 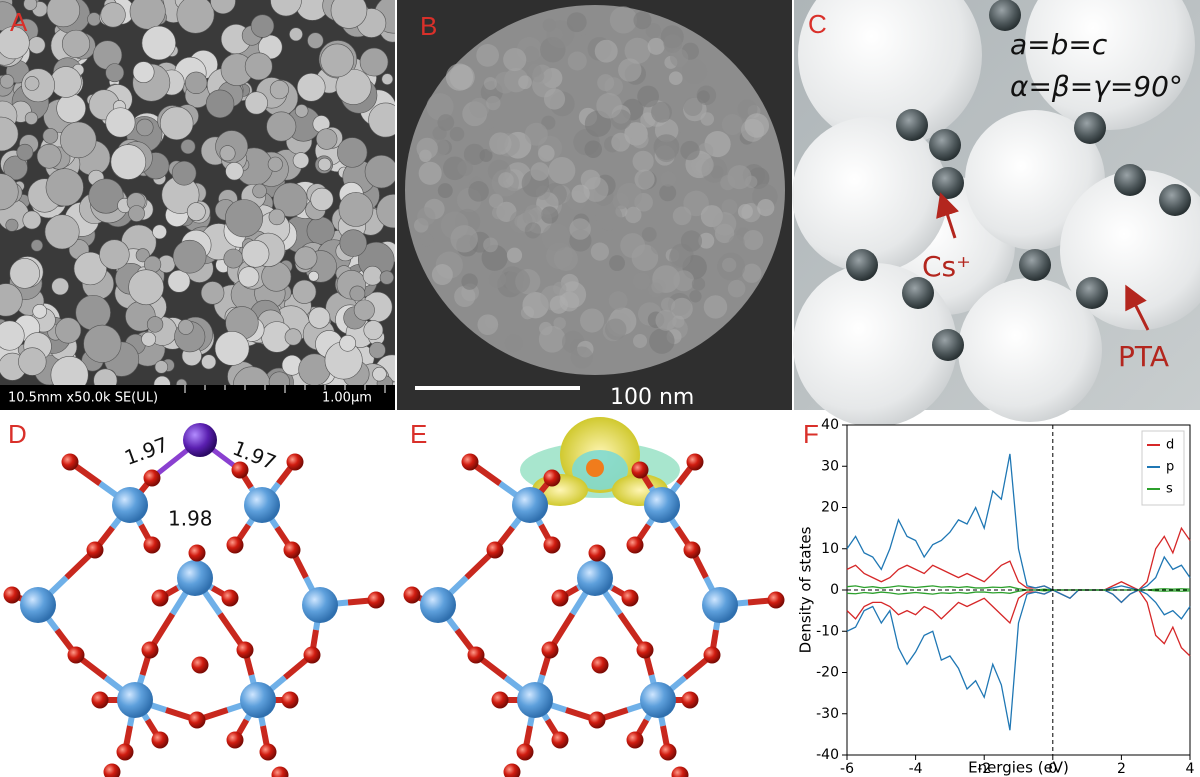 I want to click on y-tick-label: -40, so click(x=827, y=755).